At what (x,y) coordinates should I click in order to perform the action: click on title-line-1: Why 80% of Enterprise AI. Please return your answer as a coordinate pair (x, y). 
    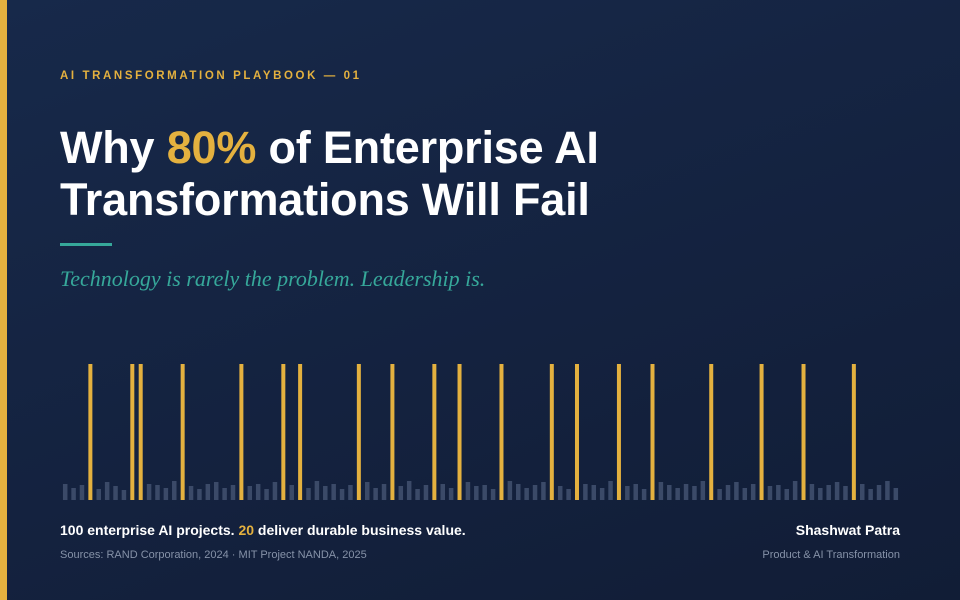
    Looking at the image, I should click on (490, 148).